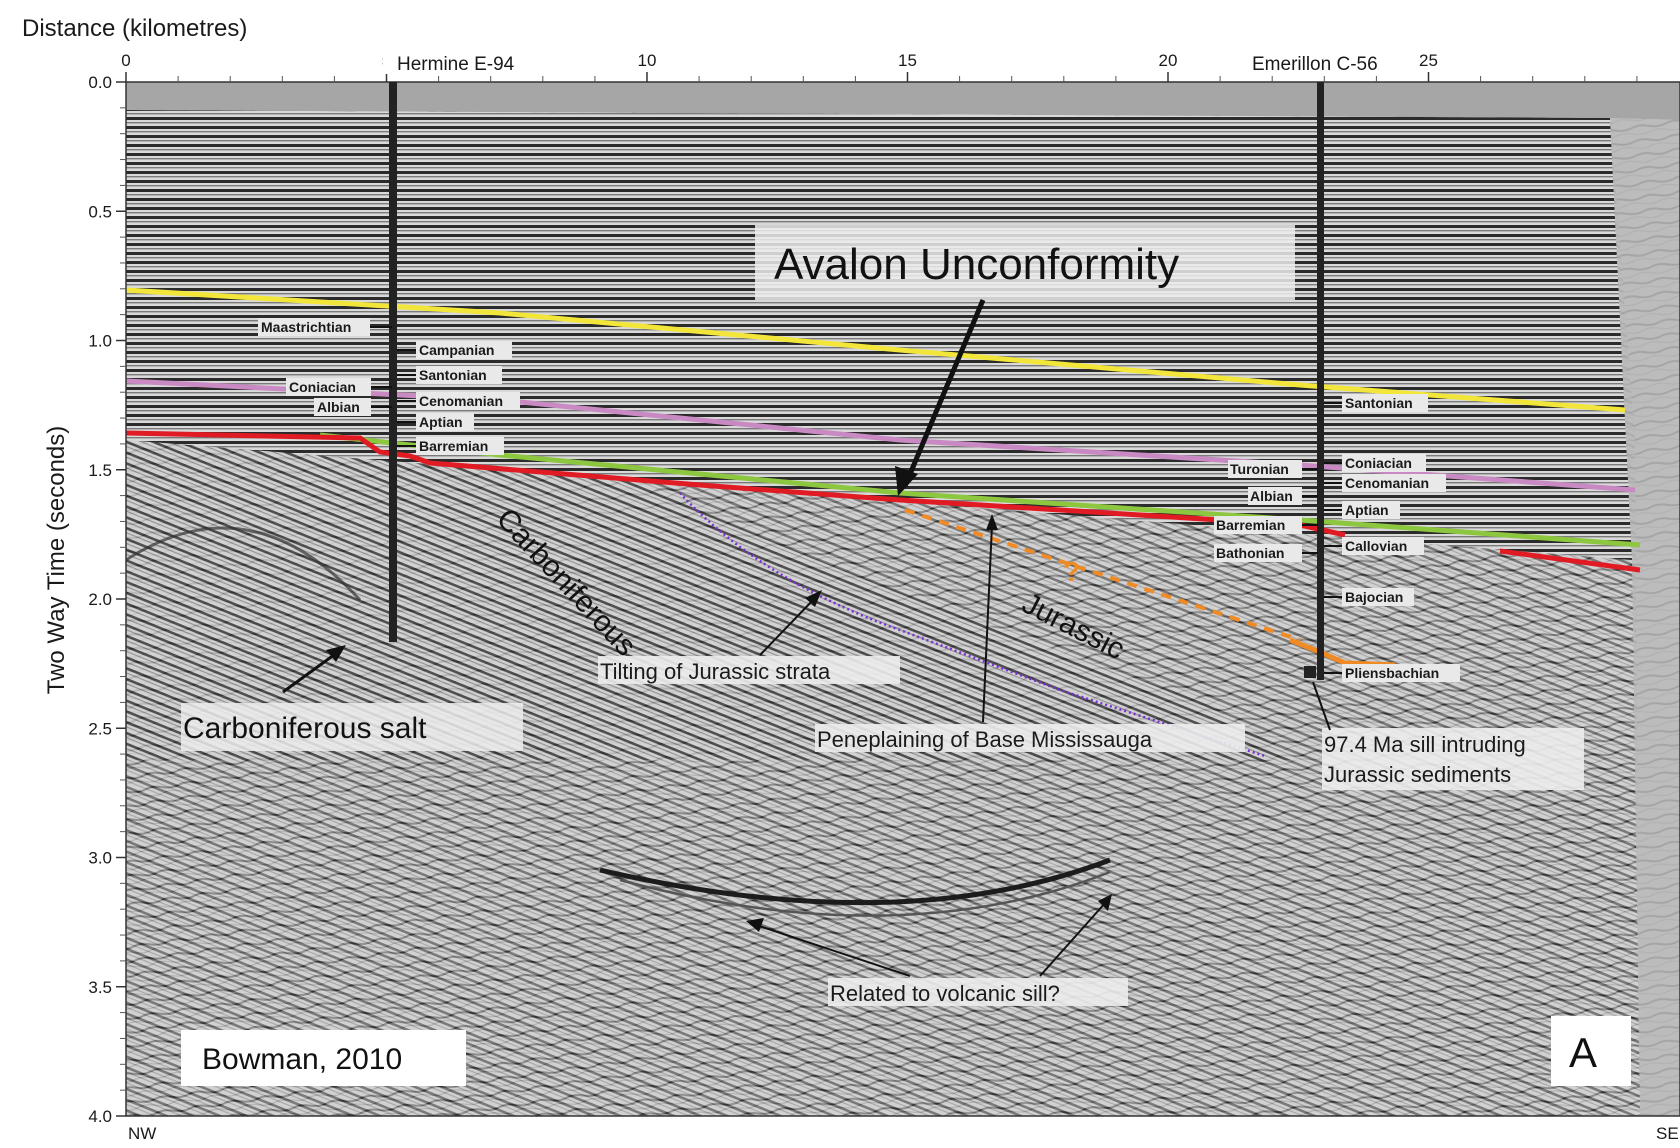 The width and height of the screenshot is (1680, 1148). Describe the element at coordinates (100, 728) in the screenshot. I see `y-tick-label: 2.5` at that location.